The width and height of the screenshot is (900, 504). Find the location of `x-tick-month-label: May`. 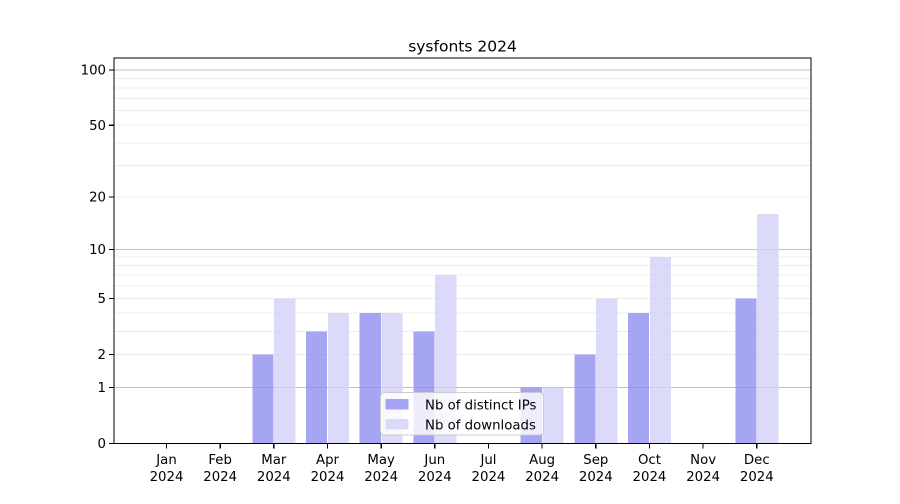

x-tick-month-label: May is located at coordinates (381, 460).